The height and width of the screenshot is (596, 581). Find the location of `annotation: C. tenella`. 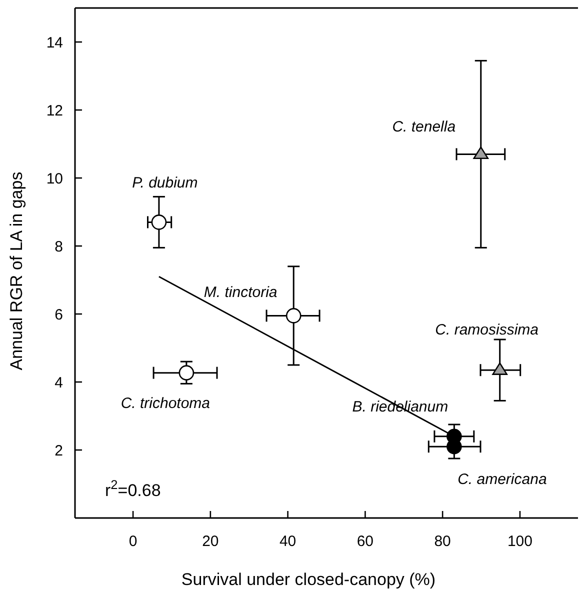

annotation: C. tenella is located at coordinates (424, 127).